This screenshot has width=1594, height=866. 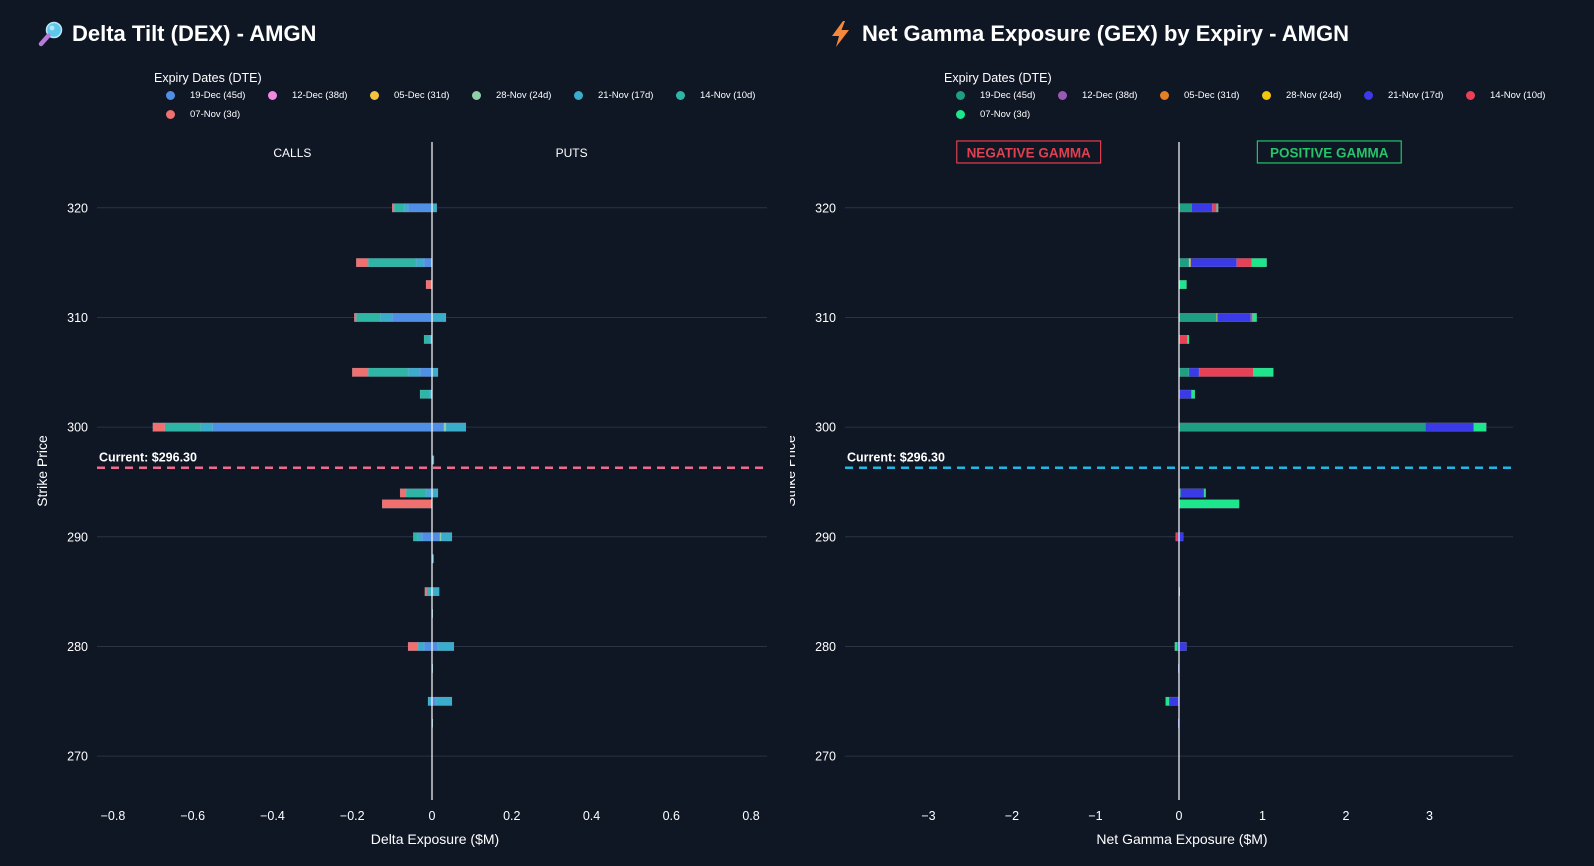 I want to click on y-tick-label: 270, so click(x=77, y=757).